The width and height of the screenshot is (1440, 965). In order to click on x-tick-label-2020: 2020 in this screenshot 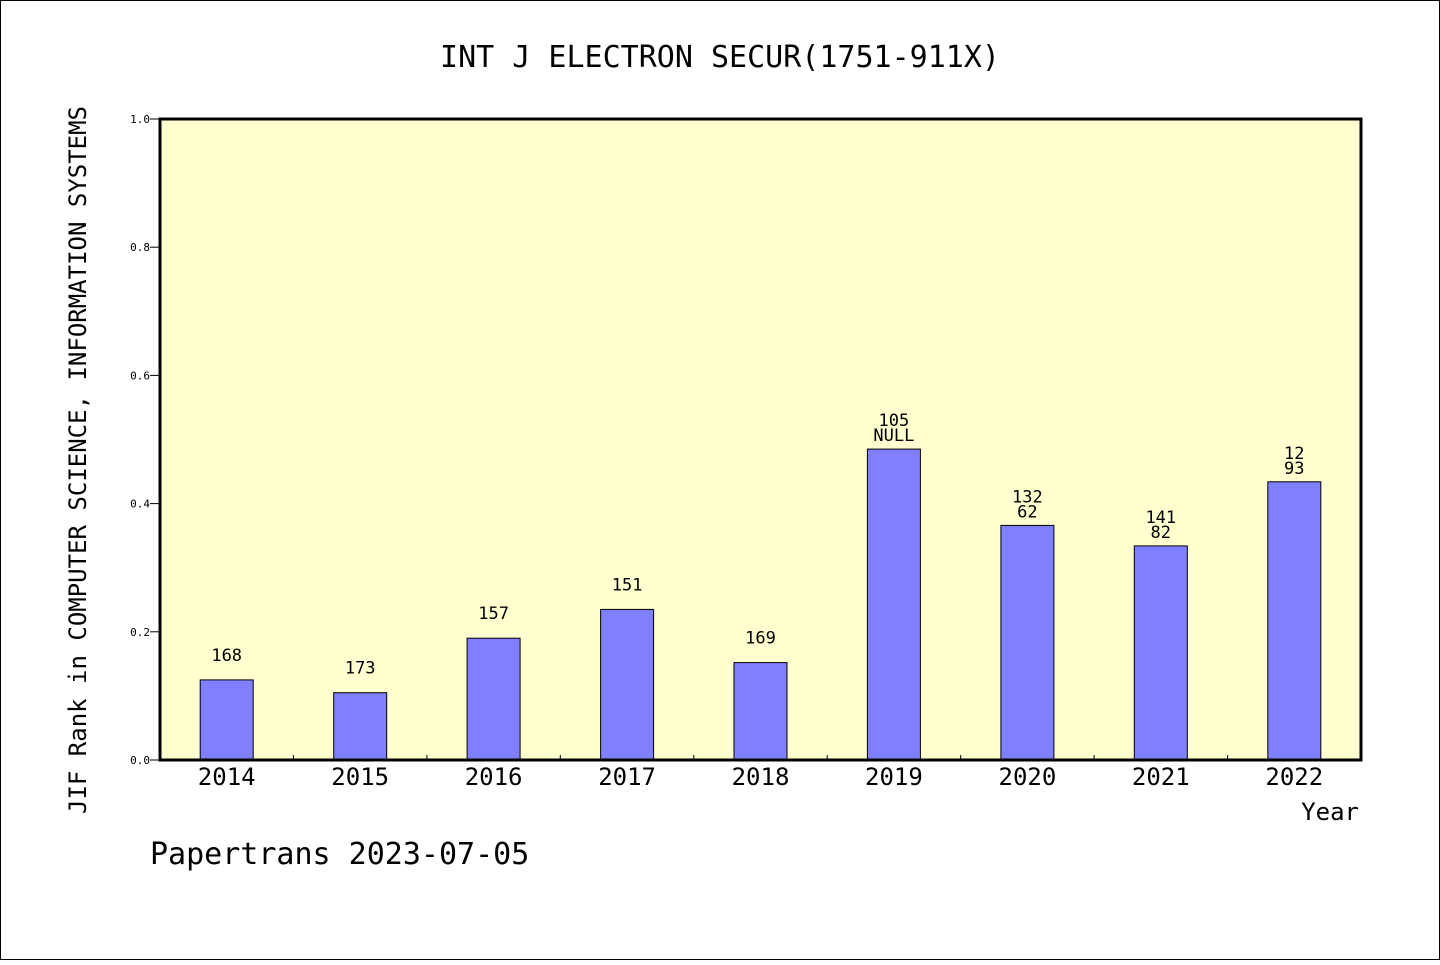, I will do `click(1028, 777)`.